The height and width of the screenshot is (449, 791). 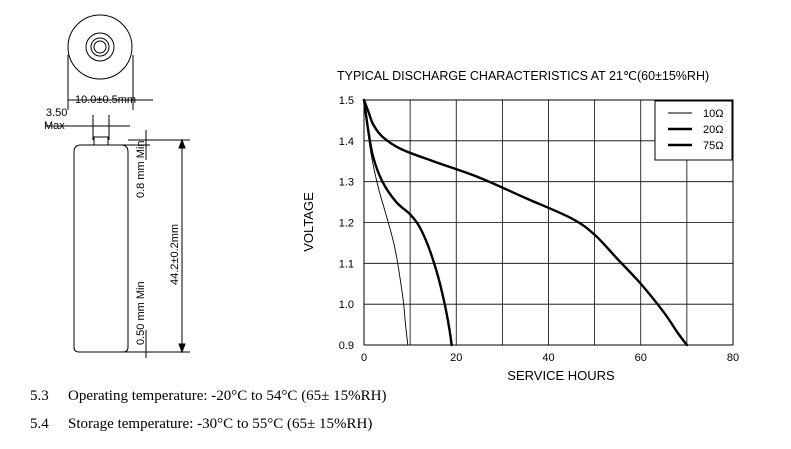 What do you see at coordinates (141, 169) in the screenshot?
I see `top-min-label: 0.8 mm Min` at bounding box center [141, 169].